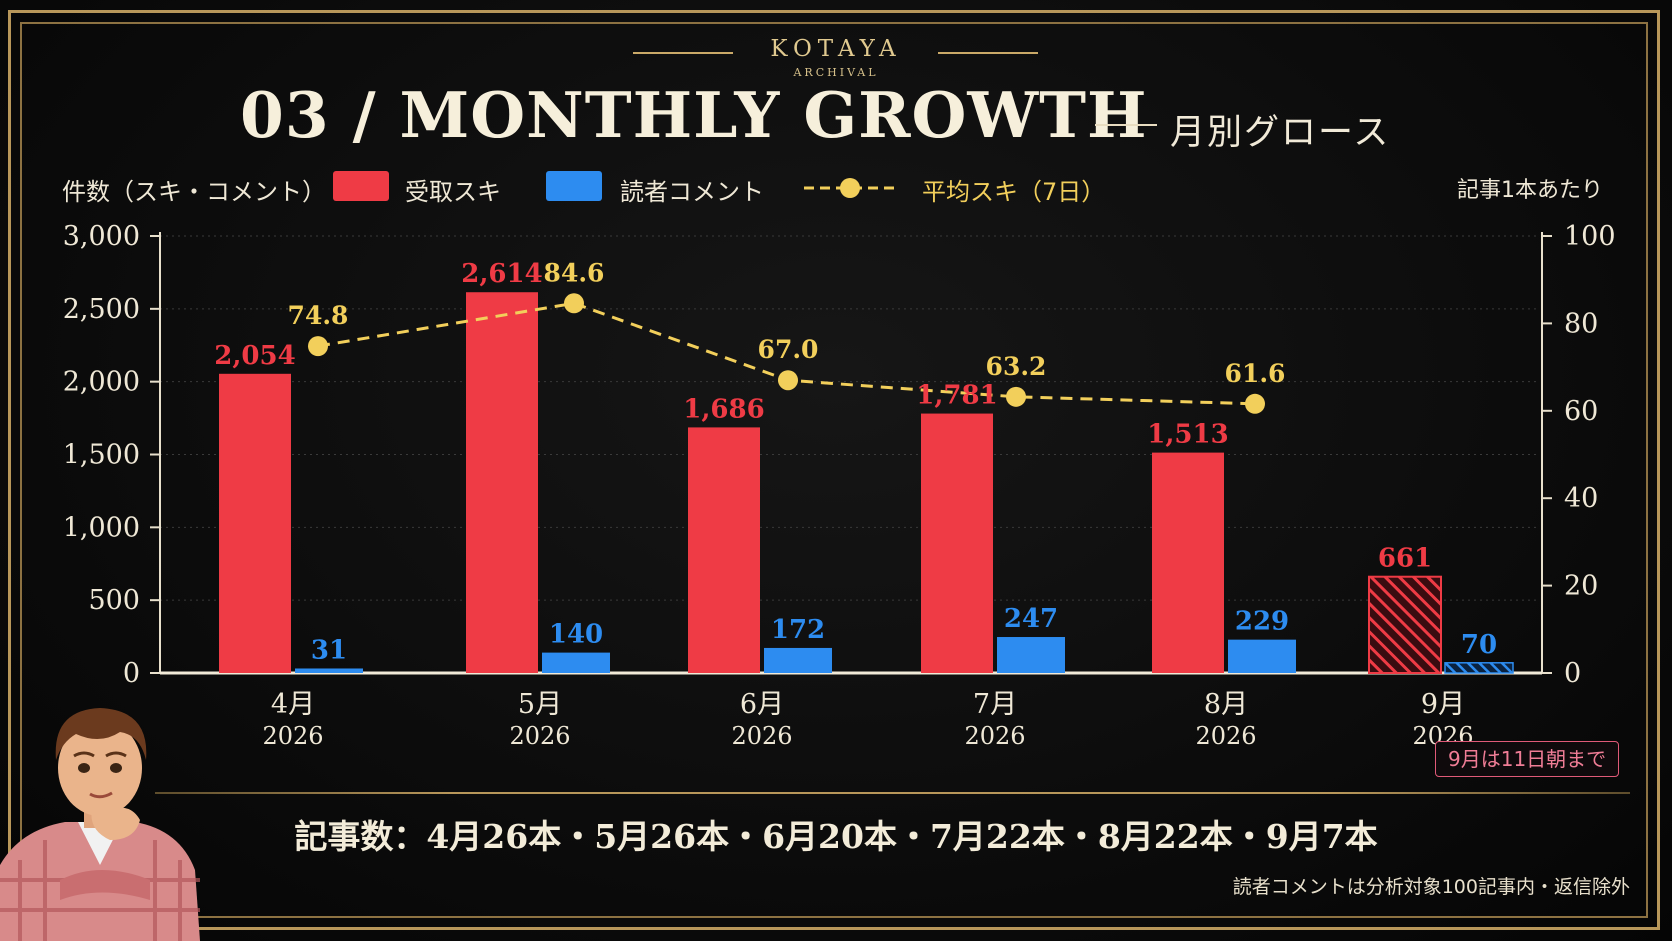  I want to click on footnote: 読者コメントは分析対象100記事内・返信除外, so click(1431, 887).